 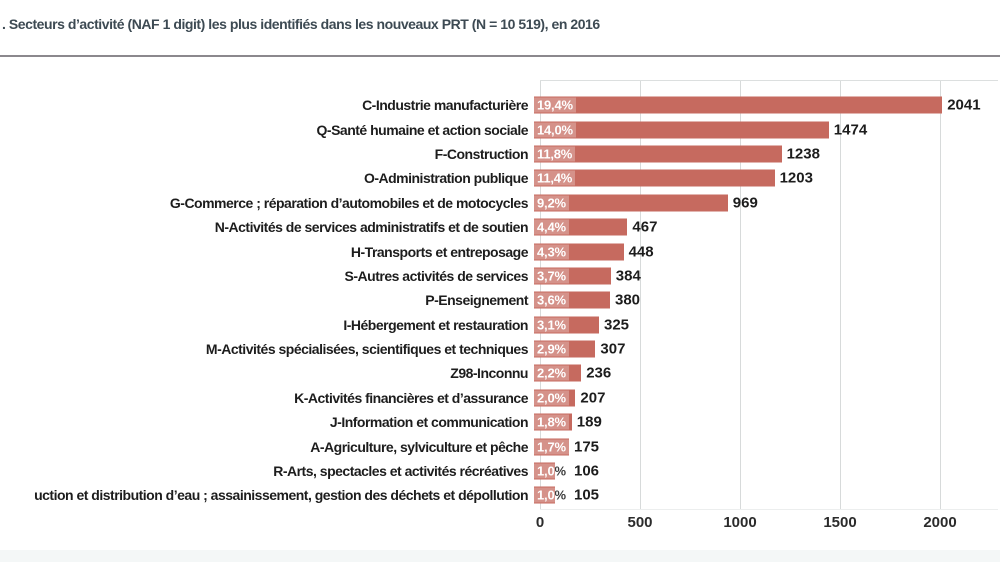 I want to click on bar: 4,4%, so click(x=581, y=227).